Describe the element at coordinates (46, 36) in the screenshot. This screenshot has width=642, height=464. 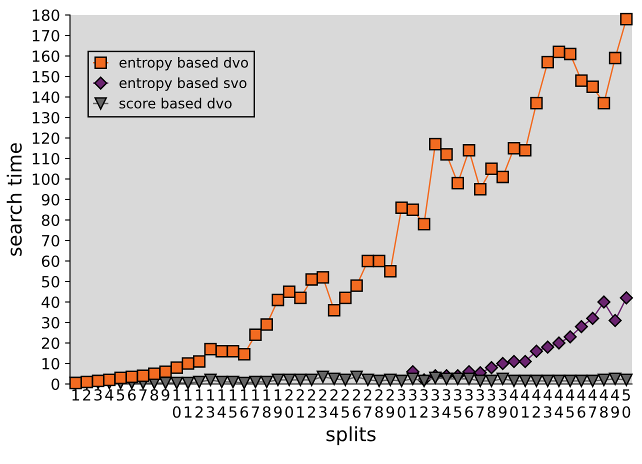
I see `y-tick-label: 170` at that location.